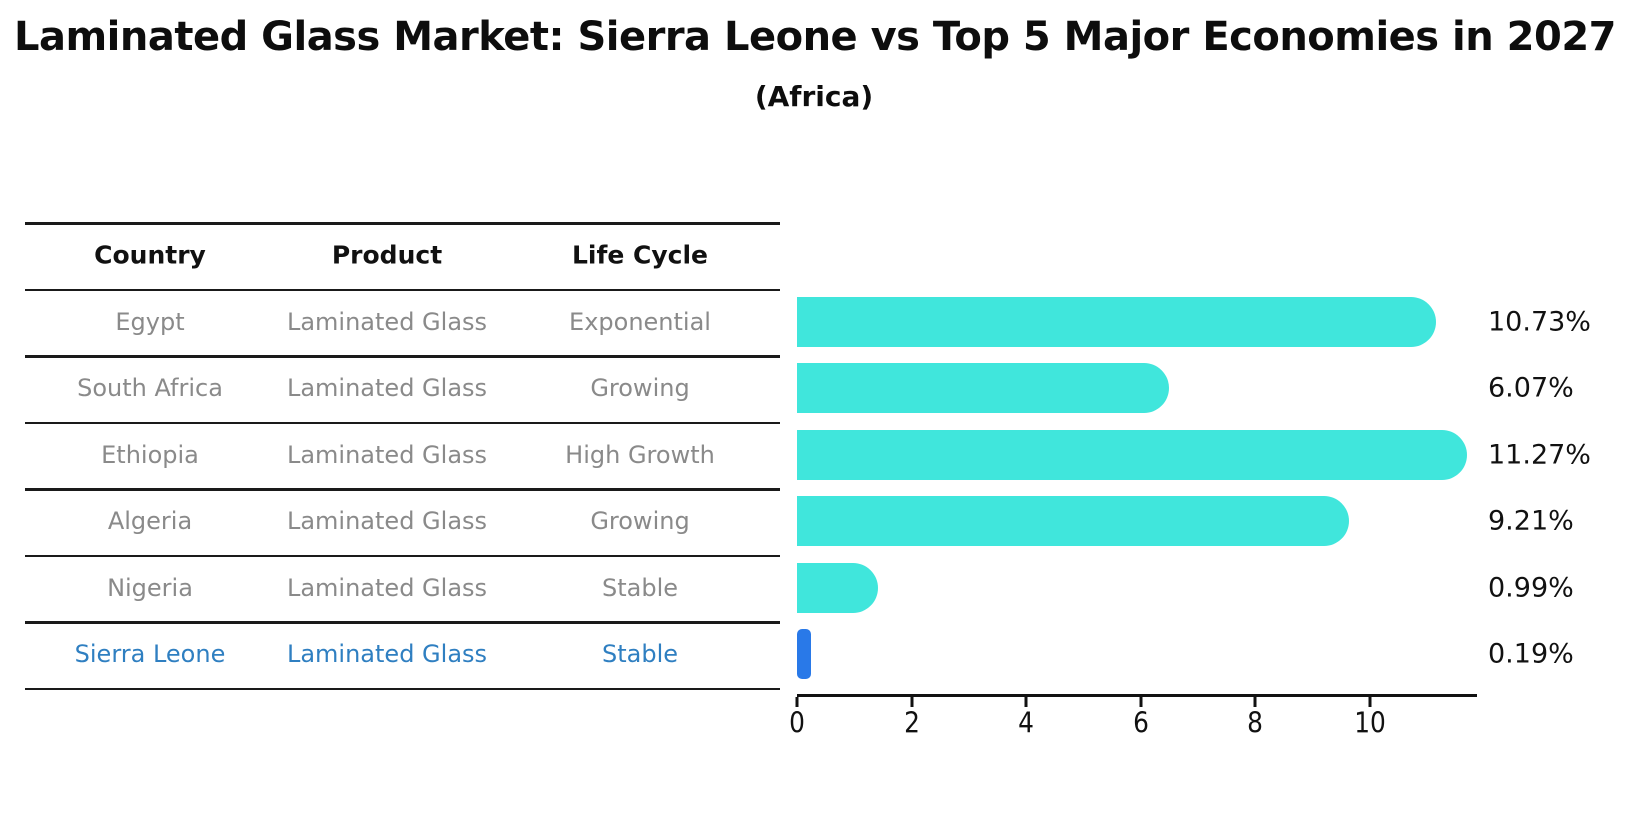 Image resolution: width=1628 pixels, height=823 pixels. Describe the element at coordinates (1531, 521) in the screenshot. I see `value-label: 9.21%` at that location.